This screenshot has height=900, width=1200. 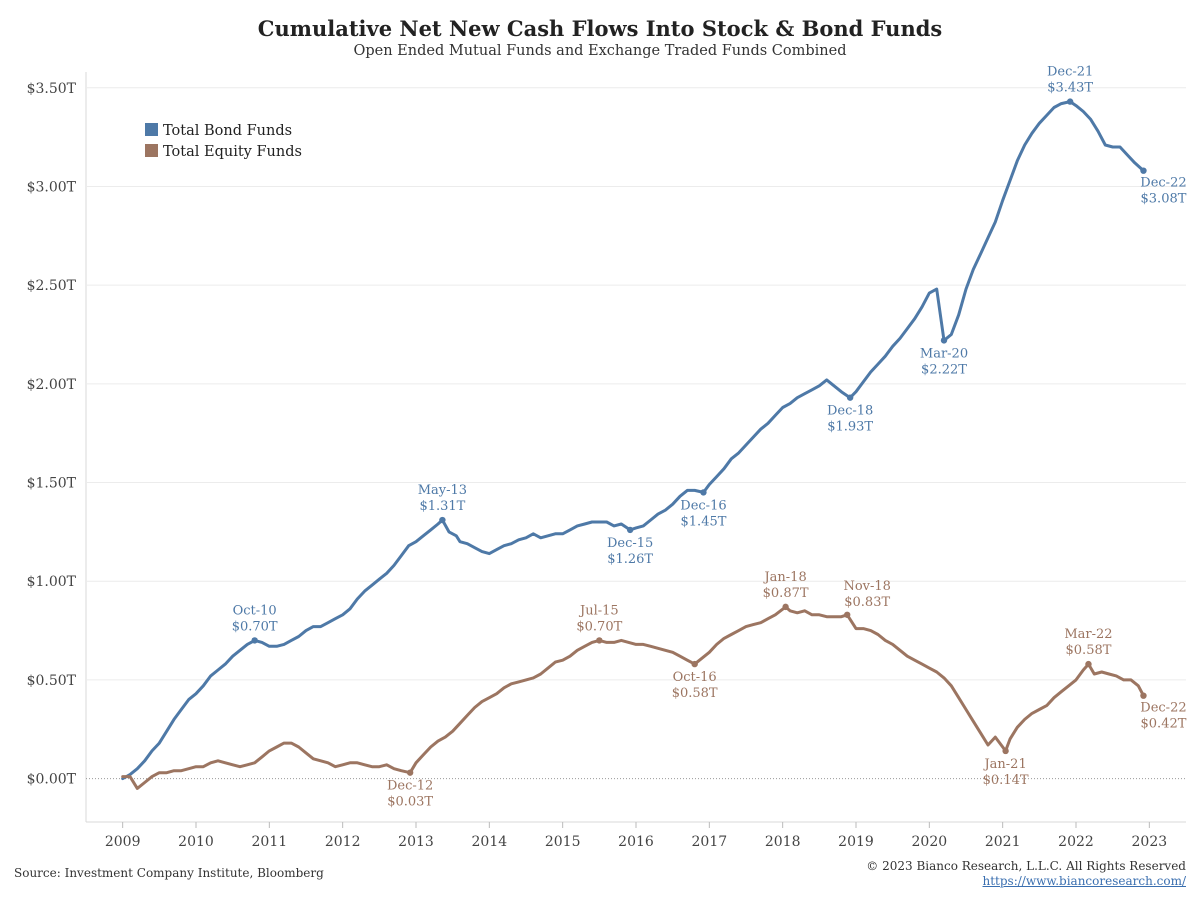 I want to click on annotation-date: Dec-15, so click(x=630, y=543).